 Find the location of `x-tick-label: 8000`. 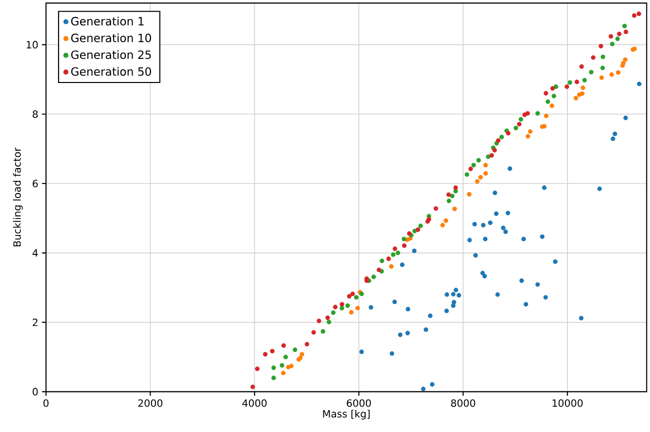

x-tick-label: 8000 is located at coordinates (463, 403).